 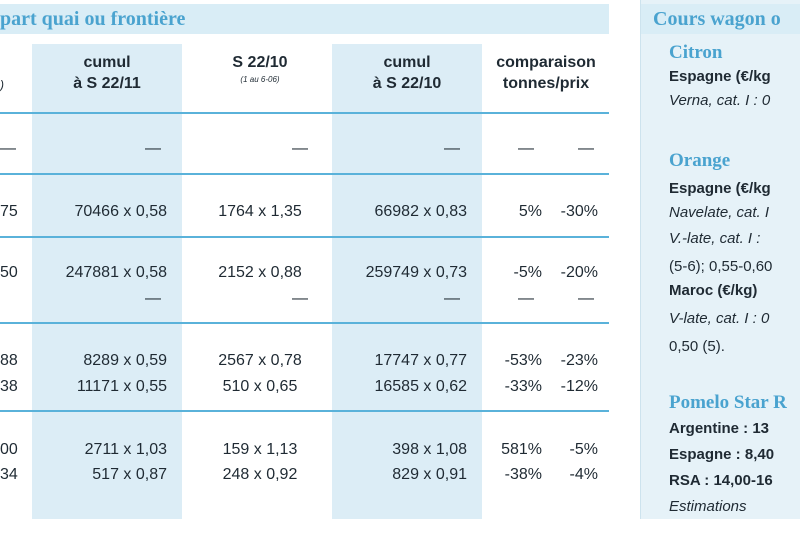 What do you see at coordinates (523, 474) in the screenshot?
I see `table-cell: -38%` at bounding box center [523, 474].